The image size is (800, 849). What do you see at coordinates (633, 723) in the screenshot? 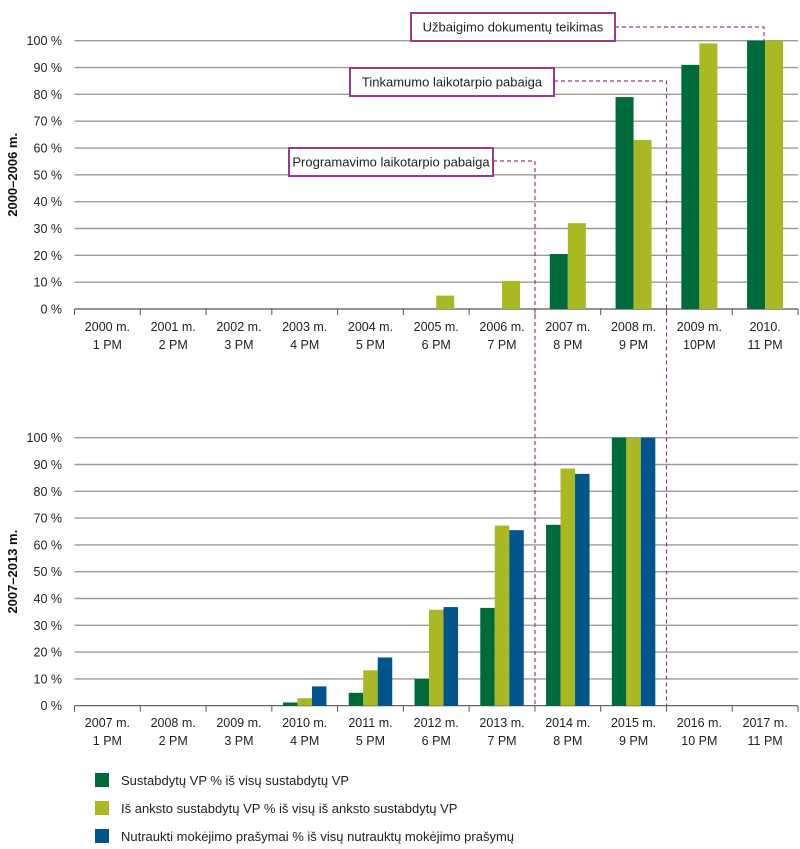
I see `x-category-label: 2015 m.` at bounding box center [633, 723].